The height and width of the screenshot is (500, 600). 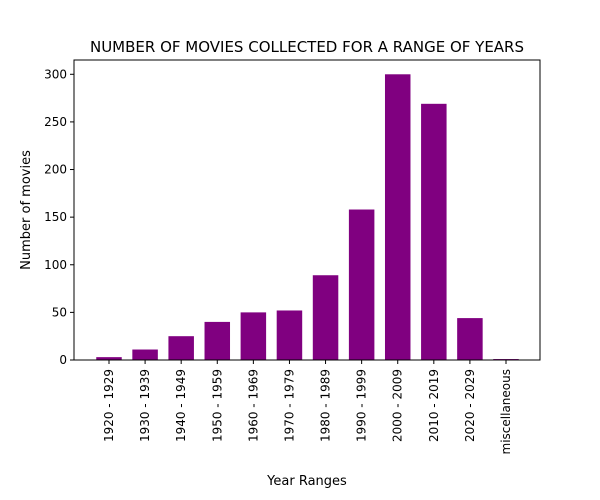 I want to click on y-axis-label: Number of movies, so click(x=26, y=210).